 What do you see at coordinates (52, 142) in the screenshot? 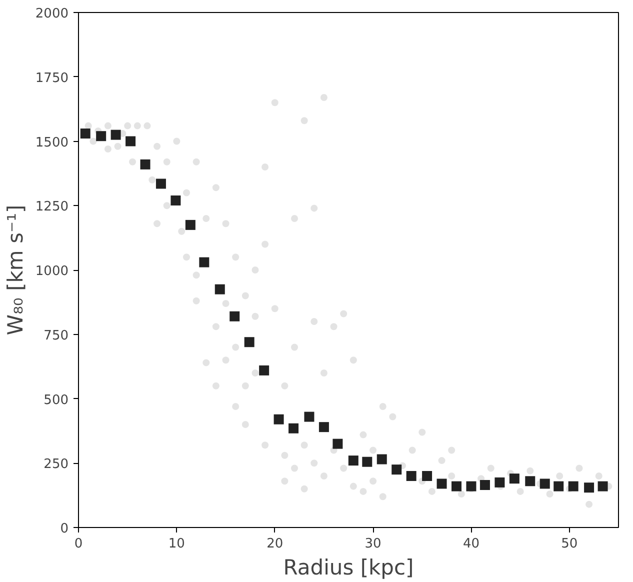
I see `y-tick-label: 1500` at bounding box center [52, 142].